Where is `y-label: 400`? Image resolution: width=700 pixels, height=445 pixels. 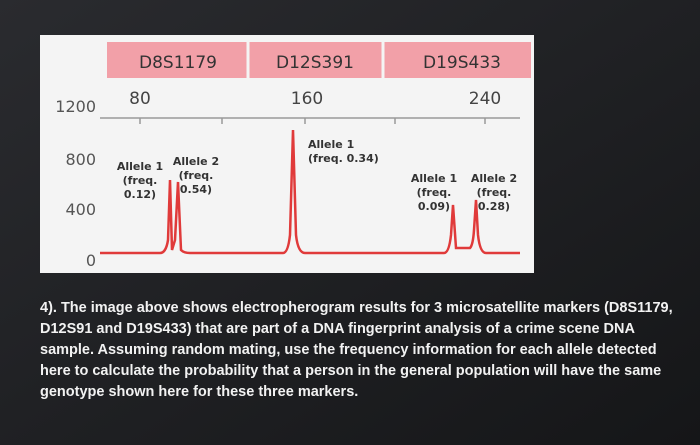 y-label: 400 is located at coordinates (80, 209).